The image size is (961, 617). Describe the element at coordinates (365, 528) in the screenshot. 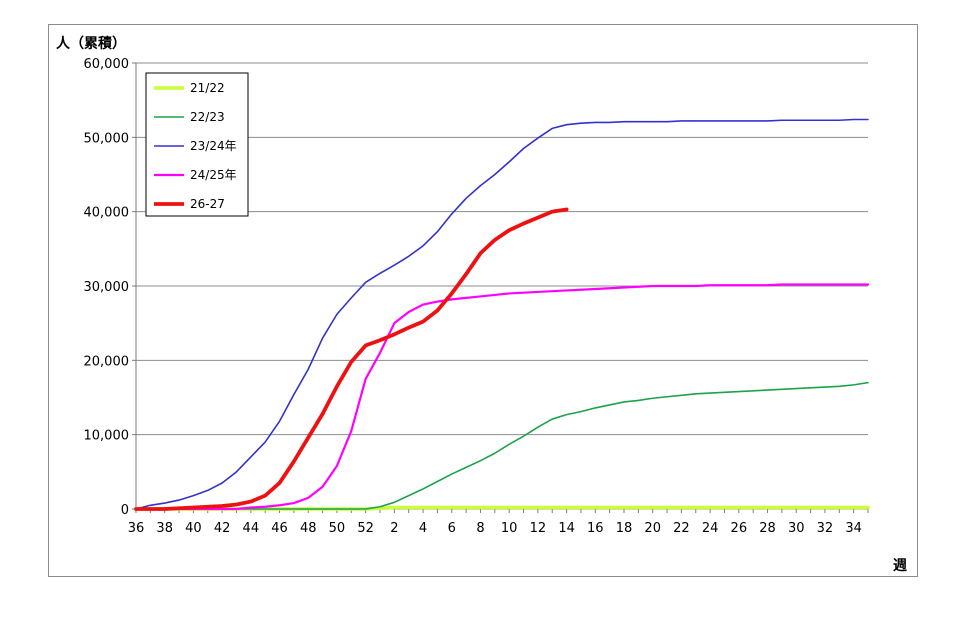

I see `x-tick-label: 52` at that location.